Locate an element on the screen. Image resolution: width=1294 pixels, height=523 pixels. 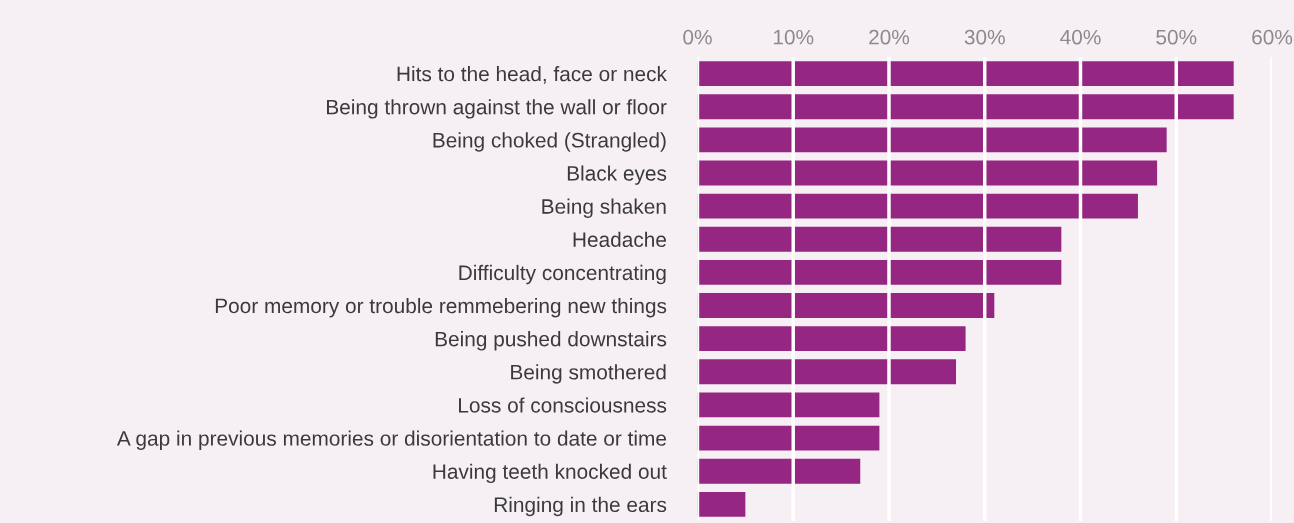
y-tick-label: Being smothered is located at coordinates (588, 374).